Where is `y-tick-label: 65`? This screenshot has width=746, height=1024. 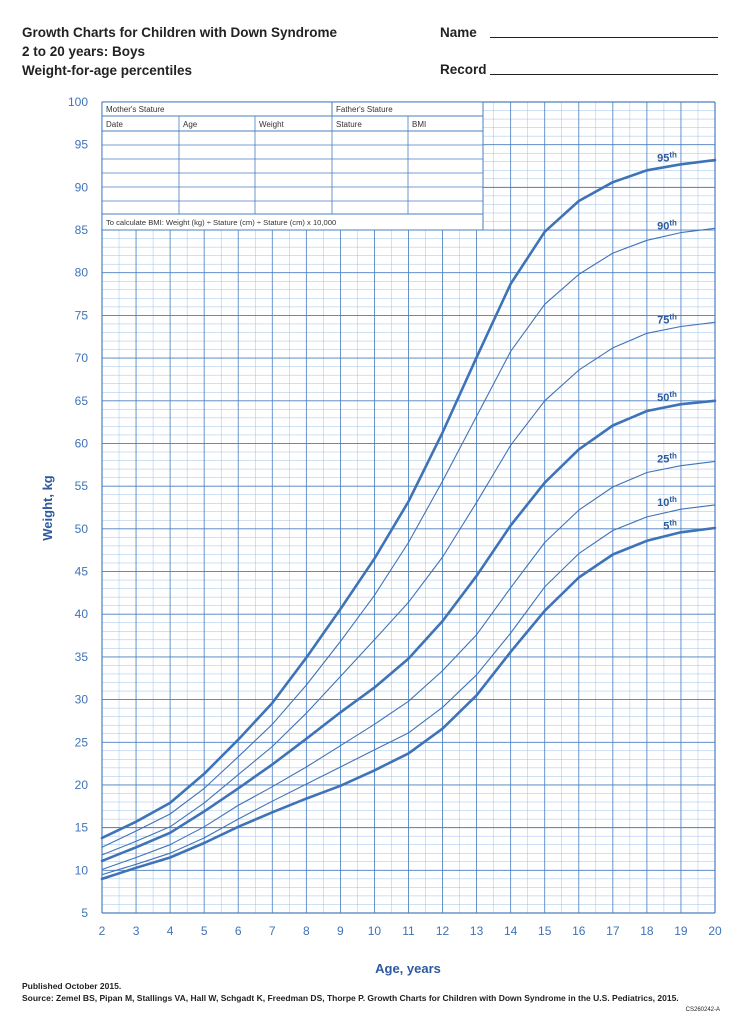 y-tick-label: 65 is located at coordinates (82, 401).